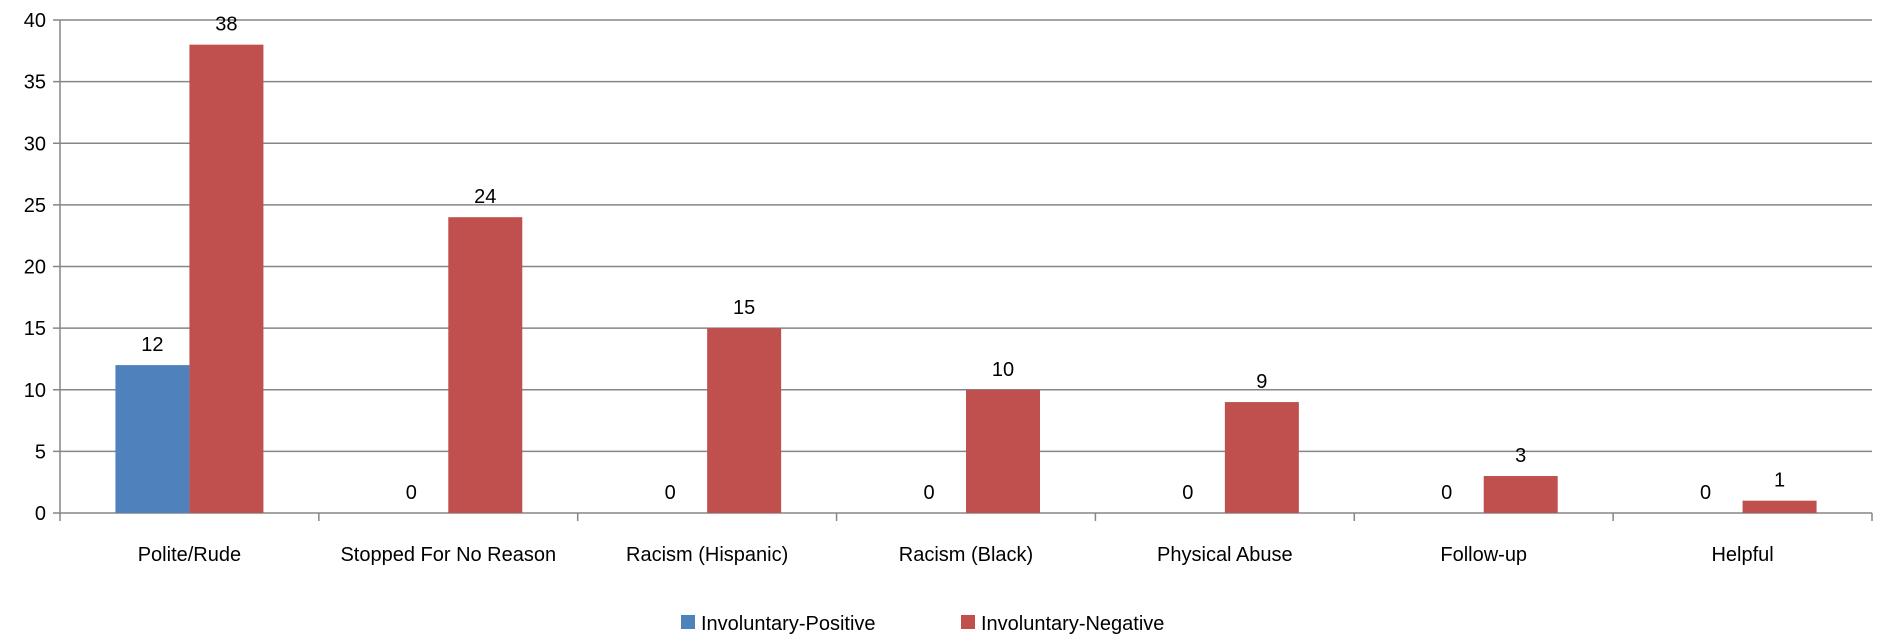  Describe the element at coordinates (40, 514) in the screenshot. I see `y-tick-label: 0` at that location.